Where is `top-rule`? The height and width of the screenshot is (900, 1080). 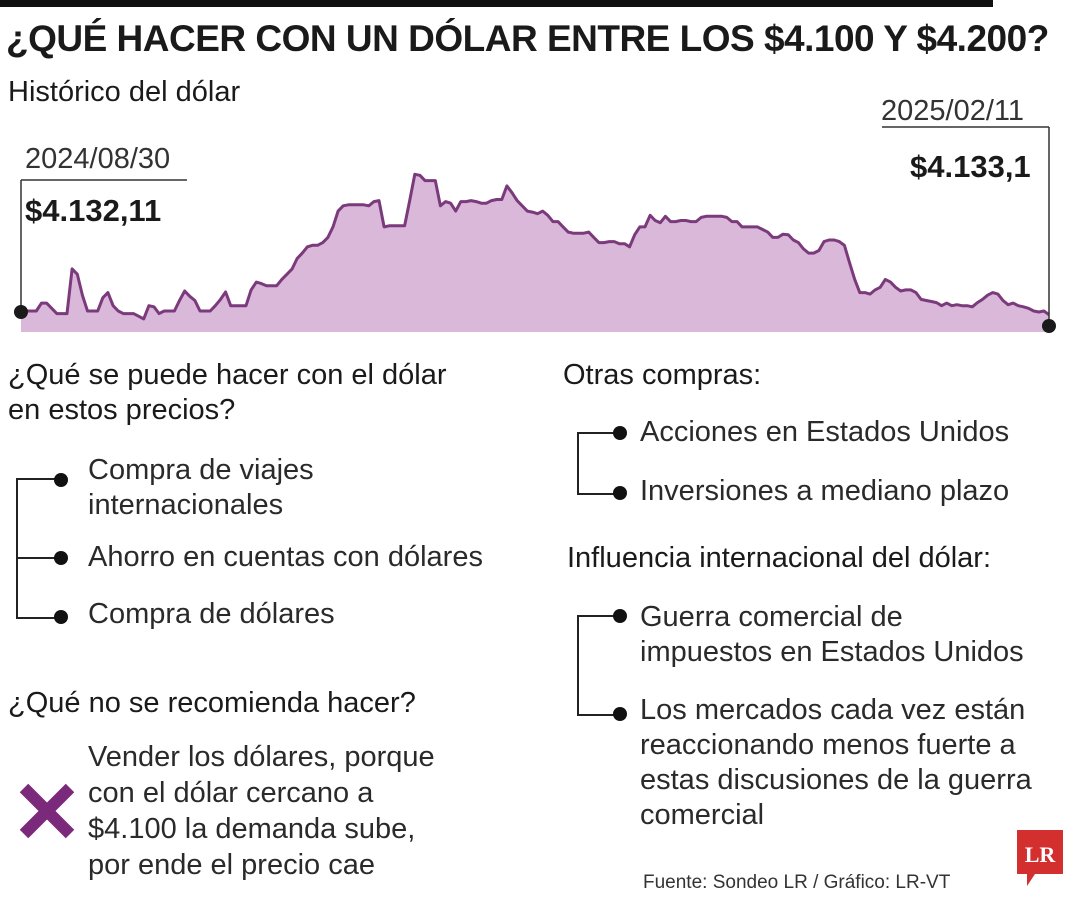 top-rule is located at coordinates (496, 3).